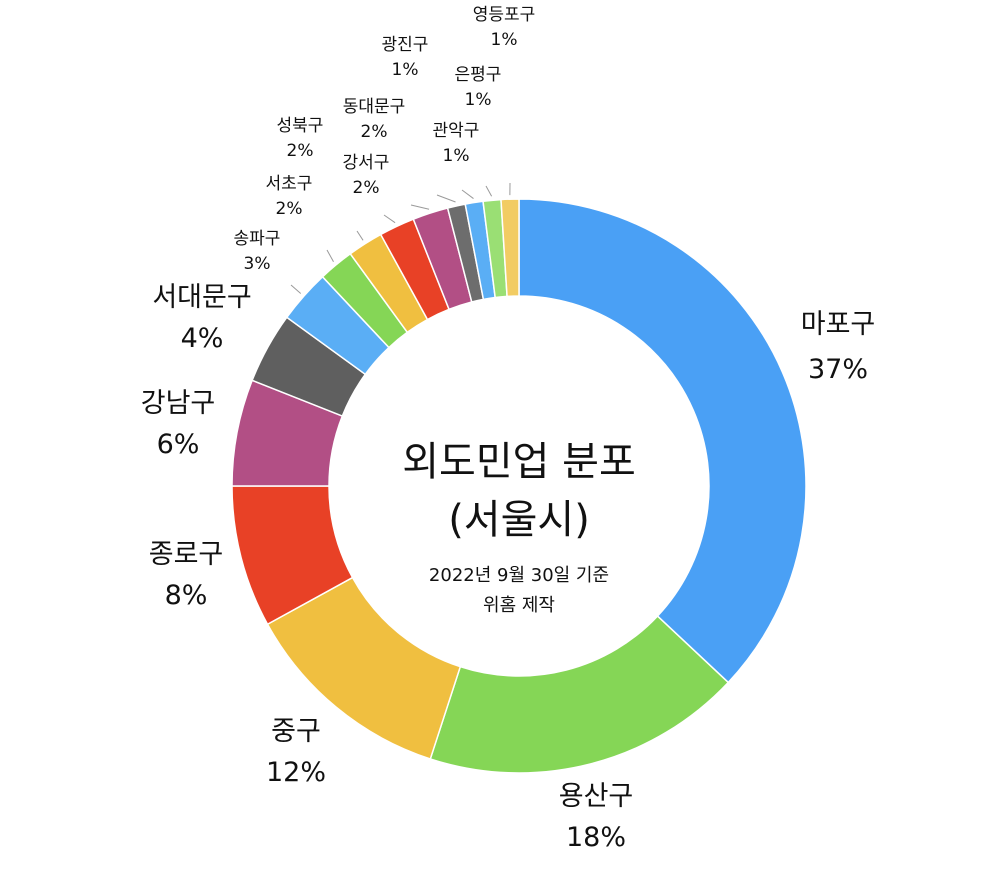 The width and height of the screenshot is (1000, 883). What do you see at coordinates (405, 45) in the screenshot?
I see `slice-label-name-11: 광진구` at bounding box center [405, 45].